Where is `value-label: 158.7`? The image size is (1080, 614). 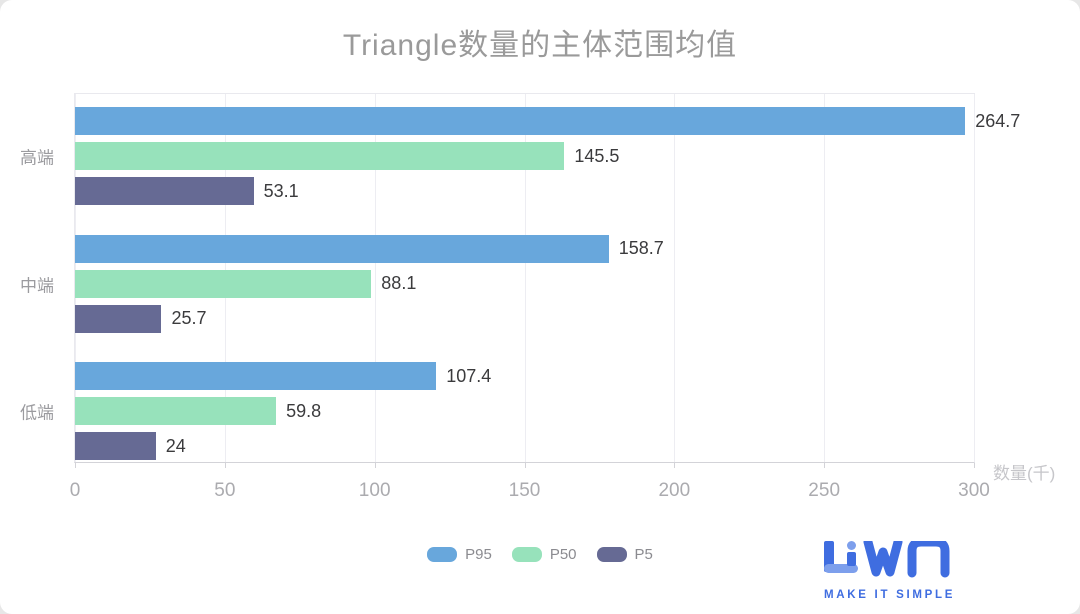 value-label: 158.7 is located at coordinates (641, 248).